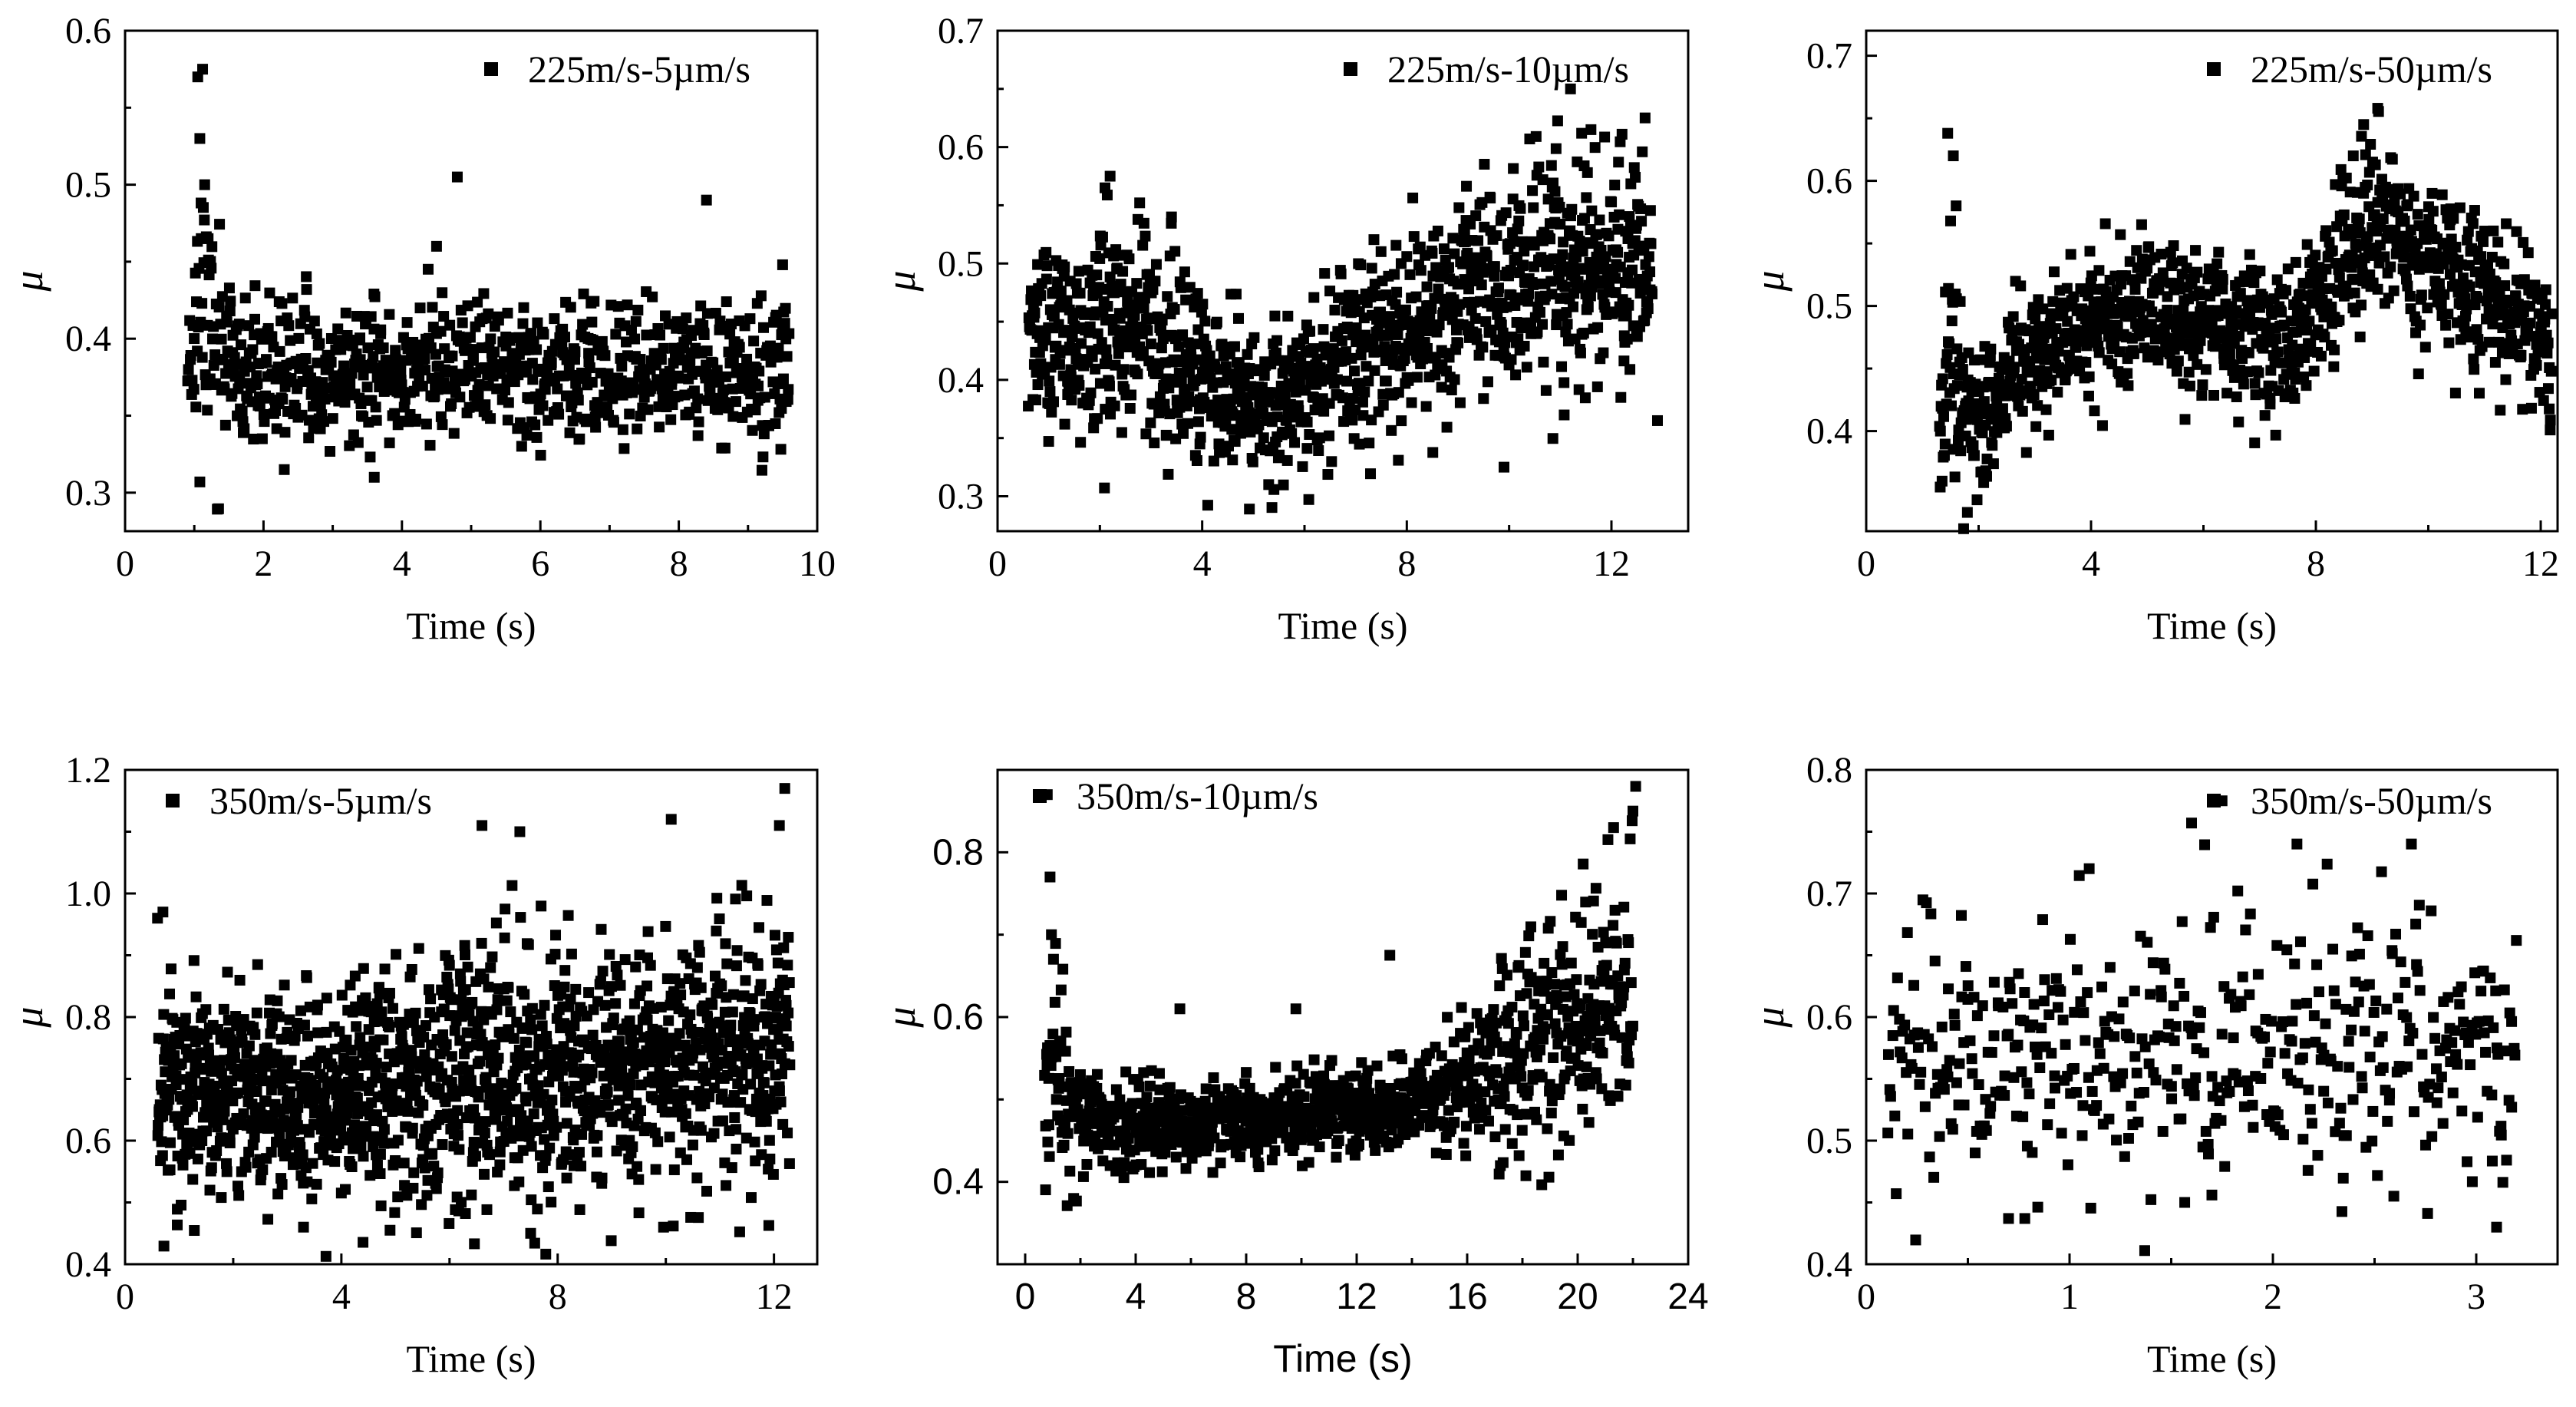  What do you see at coordinates (961, 147) in the screenshot?
I see `y-tick-label: 0.6` at bounding box center [961, 147].